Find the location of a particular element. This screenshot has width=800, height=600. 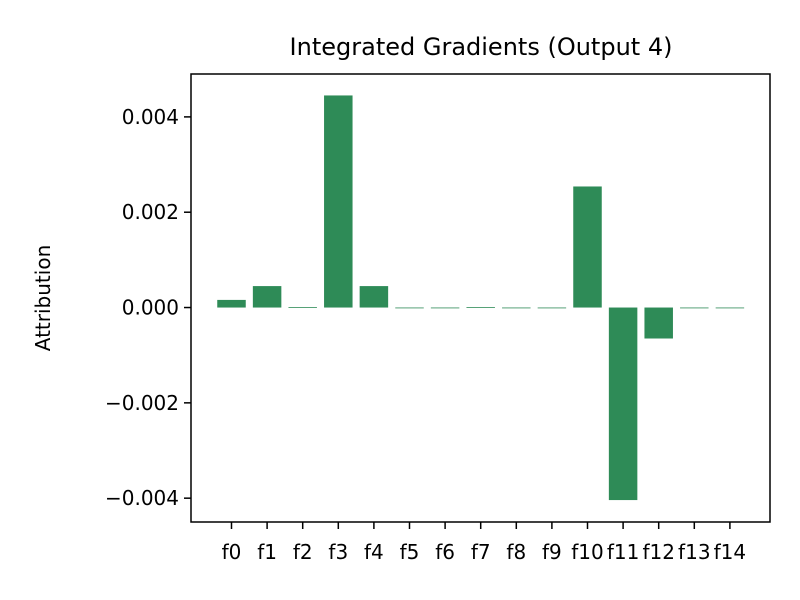

bar-f5 is located at coordinates (409, 308).